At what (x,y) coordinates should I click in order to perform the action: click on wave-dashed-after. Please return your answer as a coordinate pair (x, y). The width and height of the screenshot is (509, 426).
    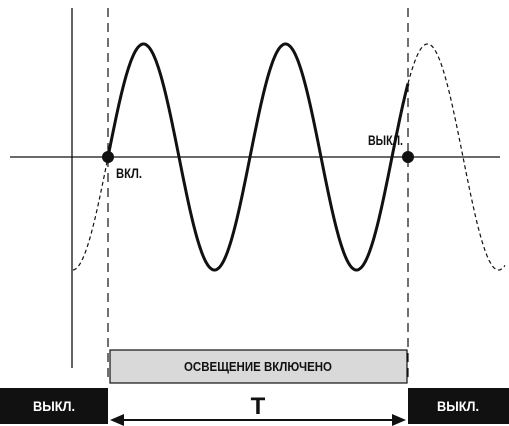
    Looking at the image, I should click on (456, 157).